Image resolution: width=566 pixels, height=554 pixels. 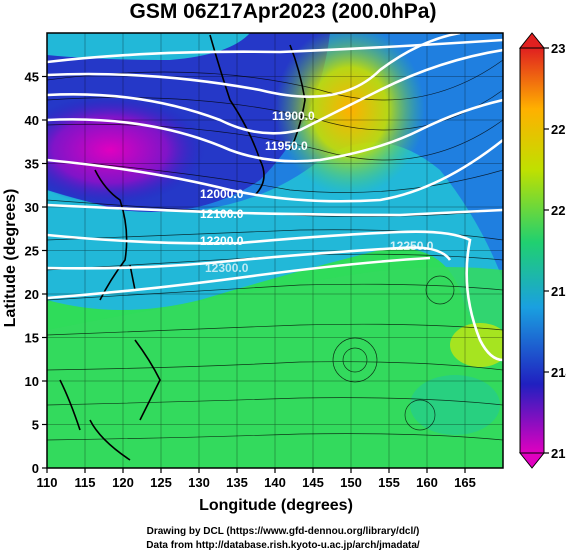 What do you see at coordinates (558, 129) in the screenshot?
I see `colorbar-tick-label: 226` at bounding box center [558, 129].